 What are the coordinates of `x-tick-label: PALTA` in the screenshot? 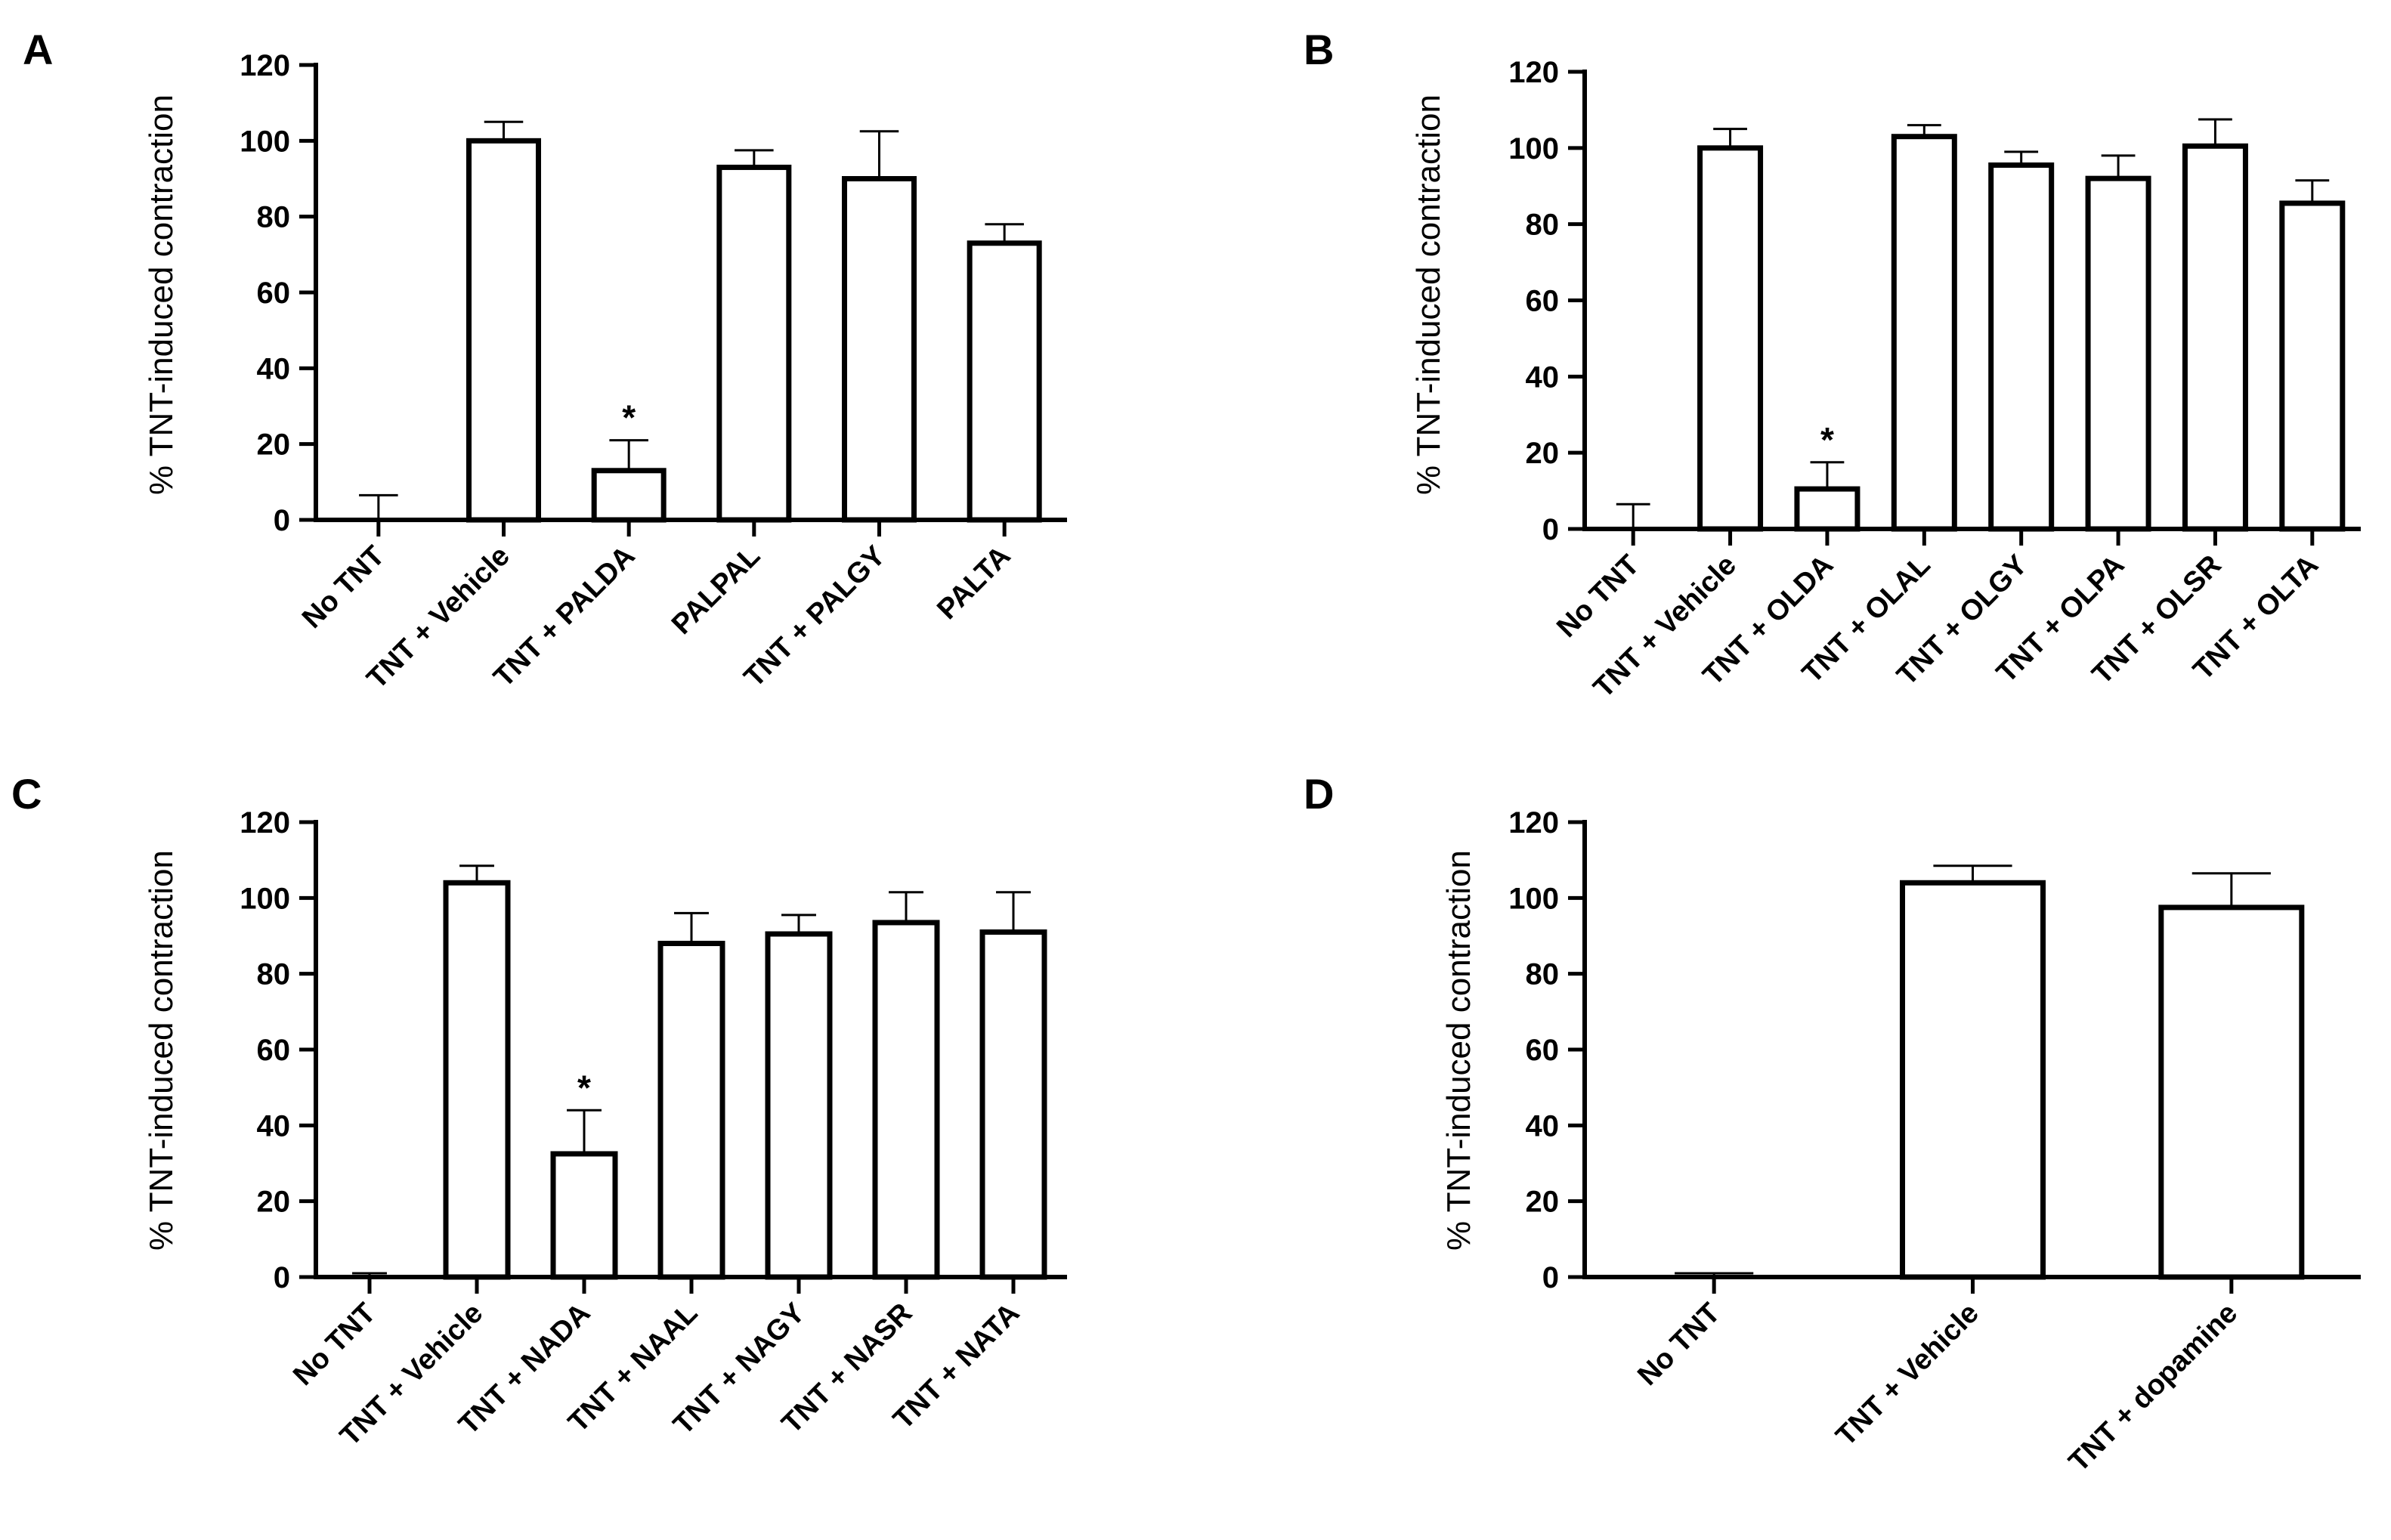 It's located at (973, 583).